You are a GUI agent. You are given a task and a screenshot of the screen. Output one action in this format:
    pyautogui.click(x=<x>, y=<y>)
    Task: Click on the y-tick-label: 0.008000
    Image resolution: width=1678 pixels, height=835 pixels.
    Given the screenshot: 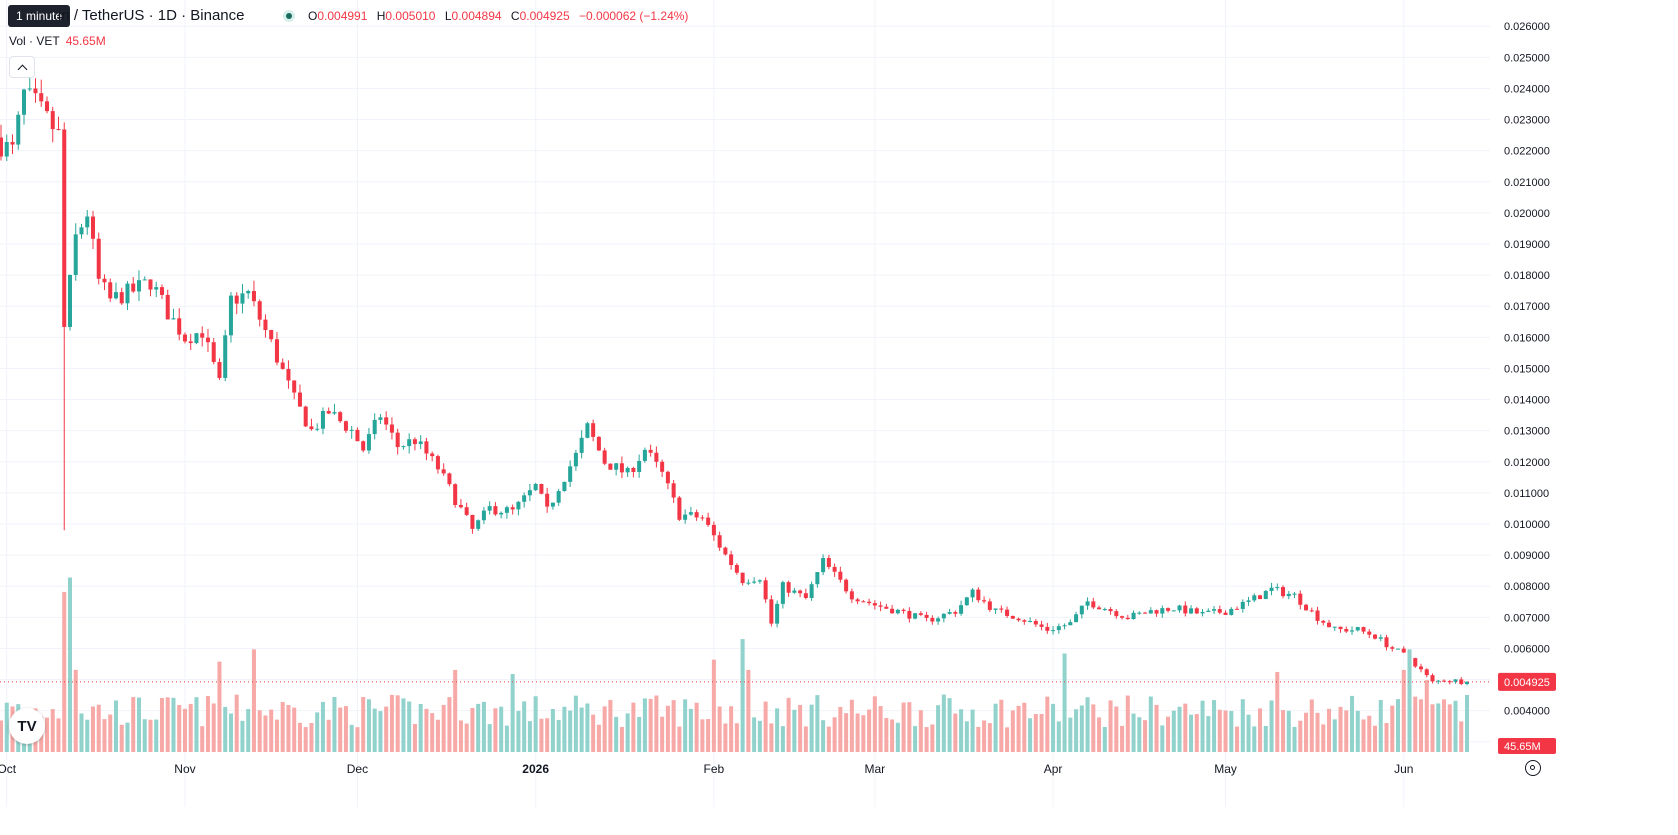 What is the action you would take?
    pyautogui.click(x=1527, y=587)
    